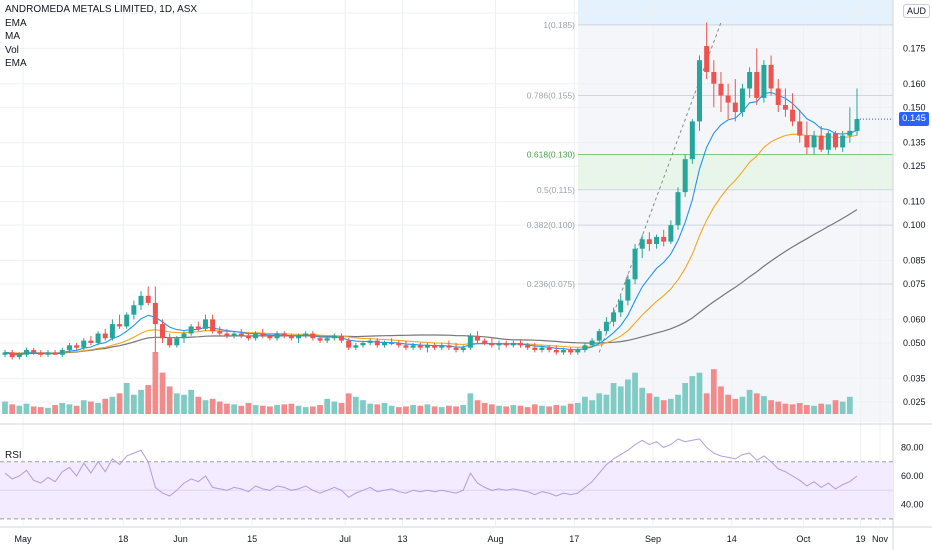  I want to click on y-tick-label: 0.085, so click(914, 260).